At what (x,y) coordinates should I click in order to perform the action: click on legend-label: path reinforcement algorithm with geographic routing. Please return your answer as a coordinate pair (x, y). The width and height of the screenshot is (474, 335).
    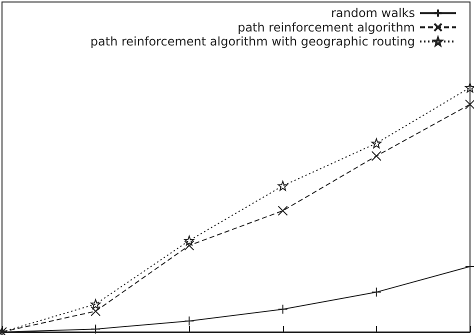
    Looking at the image, I should click on (252, 41).